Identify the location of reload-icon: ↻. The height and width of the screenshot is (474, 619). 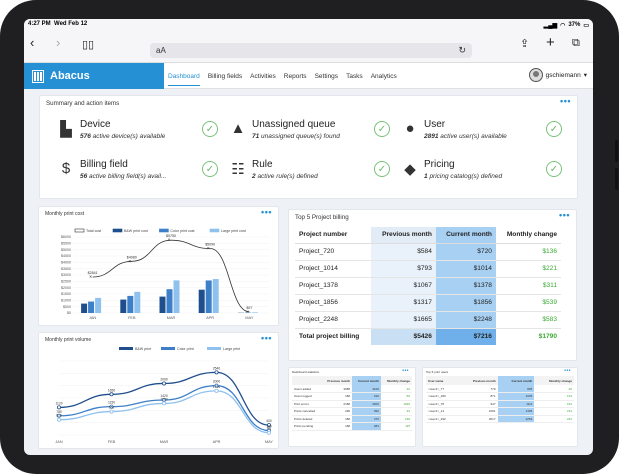
(462, 50).